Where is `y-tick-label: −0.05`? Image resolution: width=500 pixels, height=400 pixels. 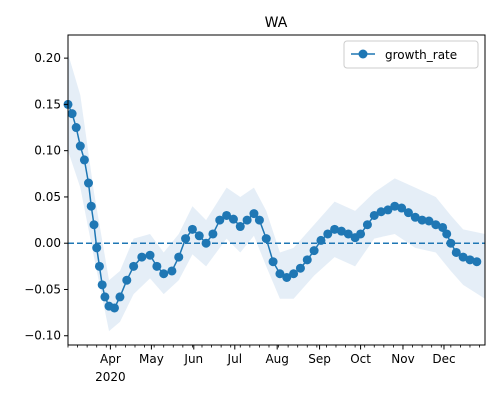 y-tick-label: −0.05 is located at coordinates (42, 289).